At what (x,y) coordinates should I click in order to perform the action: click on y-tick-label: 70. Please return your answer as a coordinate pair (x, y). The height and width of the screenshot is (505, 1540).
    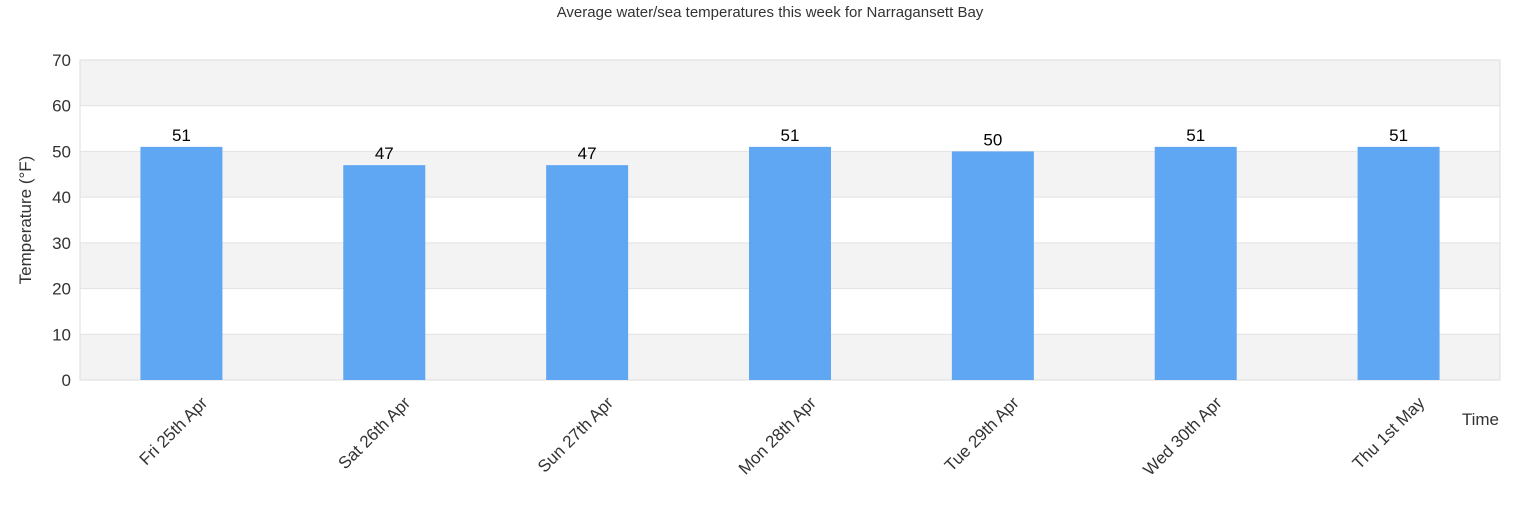
    Looking at the image, I should click on (61, 60).